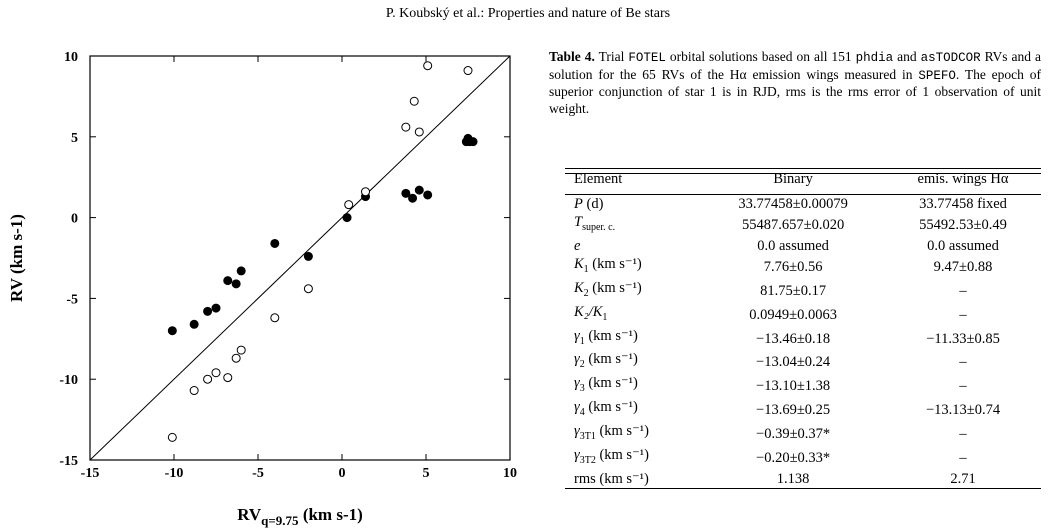 Image resolution: width=1056 pixels, height=529 pixels. I want to click on element-subscript: 3T1, so click(587, 437).